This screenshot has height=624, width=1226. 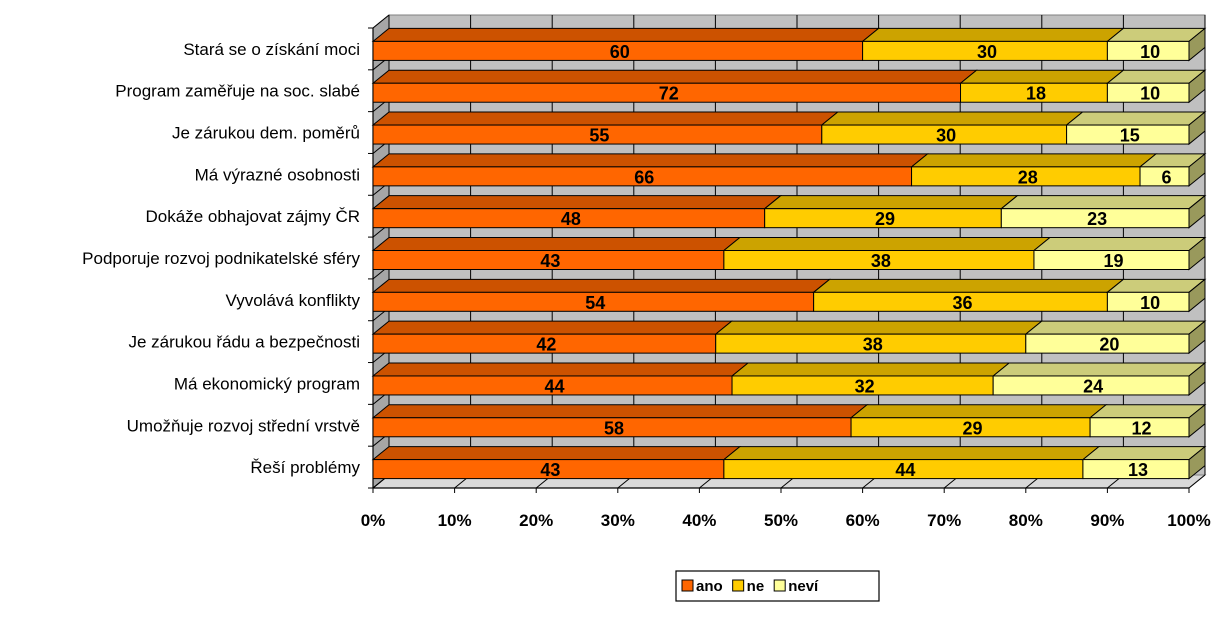 What do you see at coordinates (1188, 520) in the screenshot?
I see `x-tick-label: 100%` at bounding box center [1188, 520].